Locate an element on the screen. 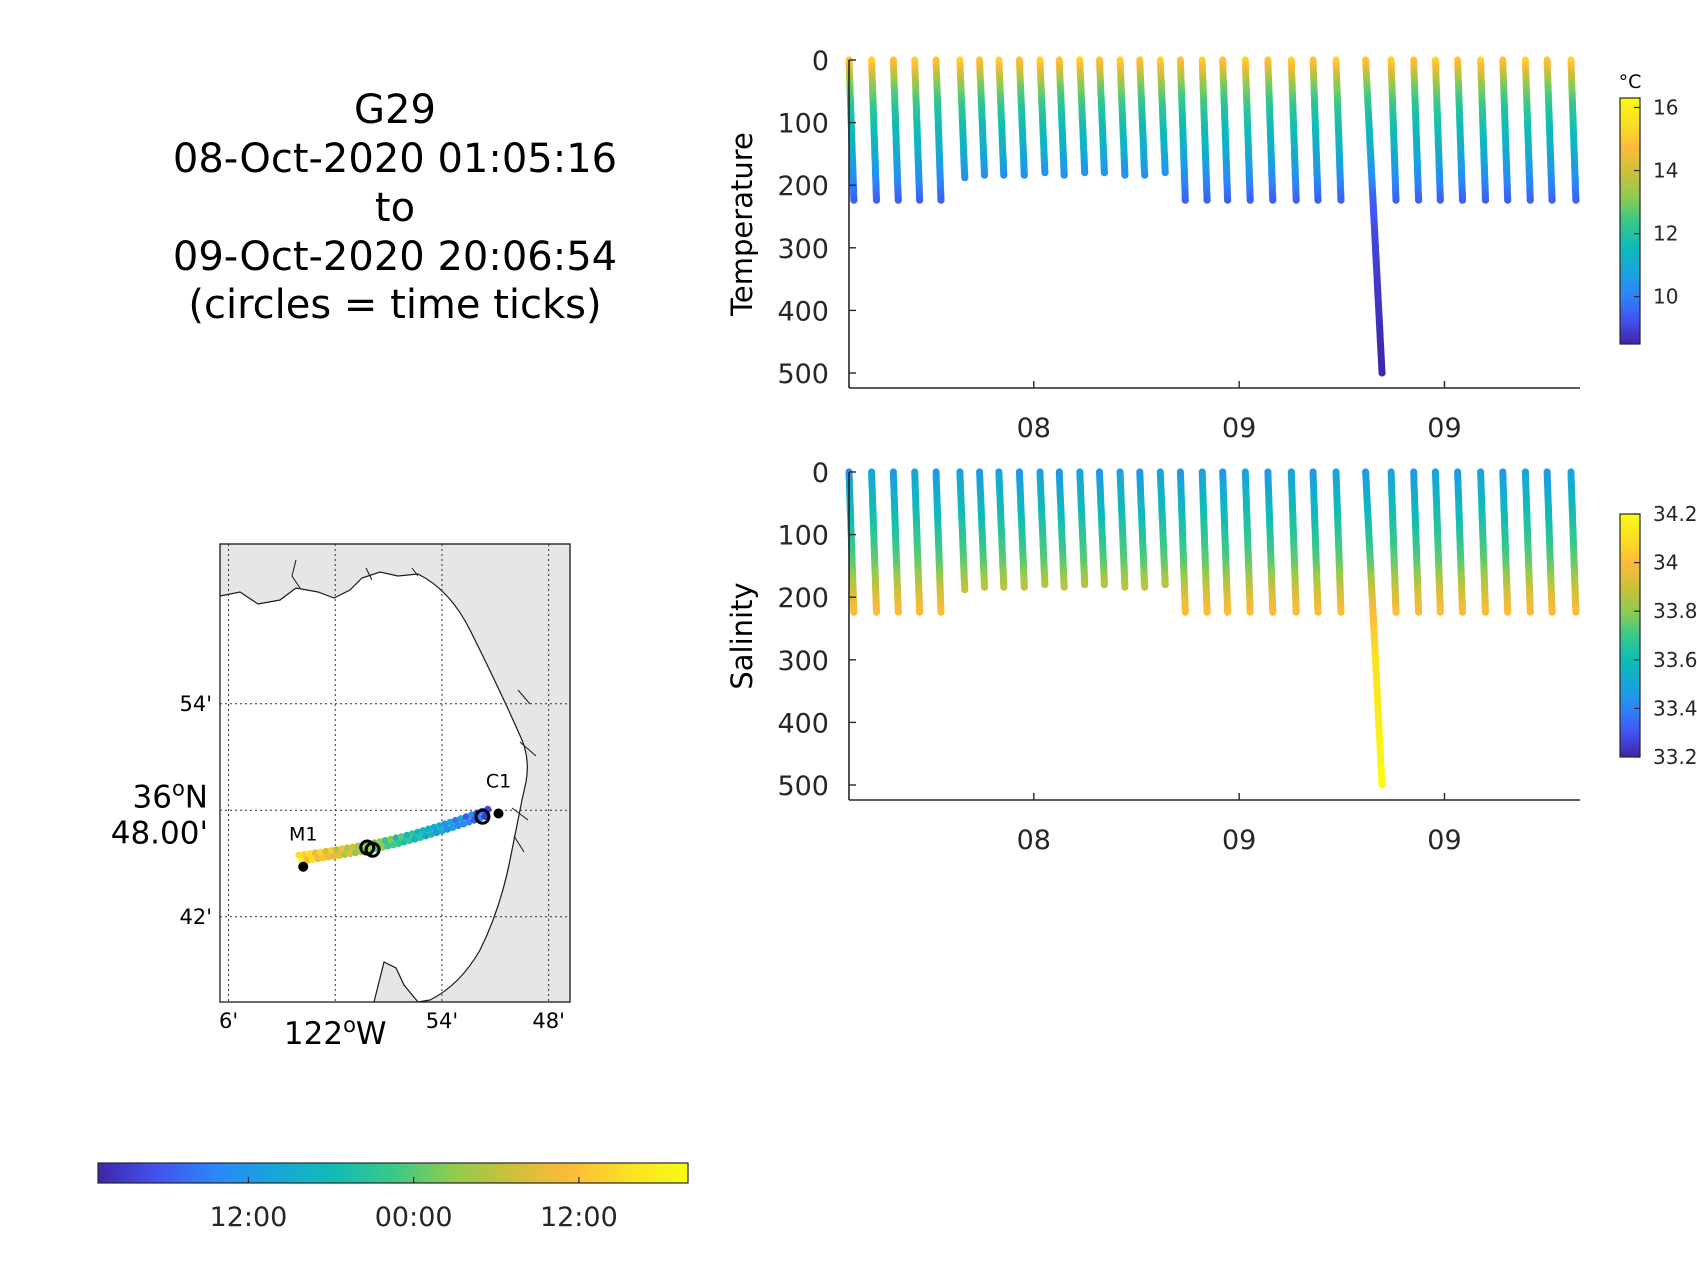 This screenshot has height=1273, width=1697. temp-cbar-tick-label: 16 is located at coordinates (1665, 107).